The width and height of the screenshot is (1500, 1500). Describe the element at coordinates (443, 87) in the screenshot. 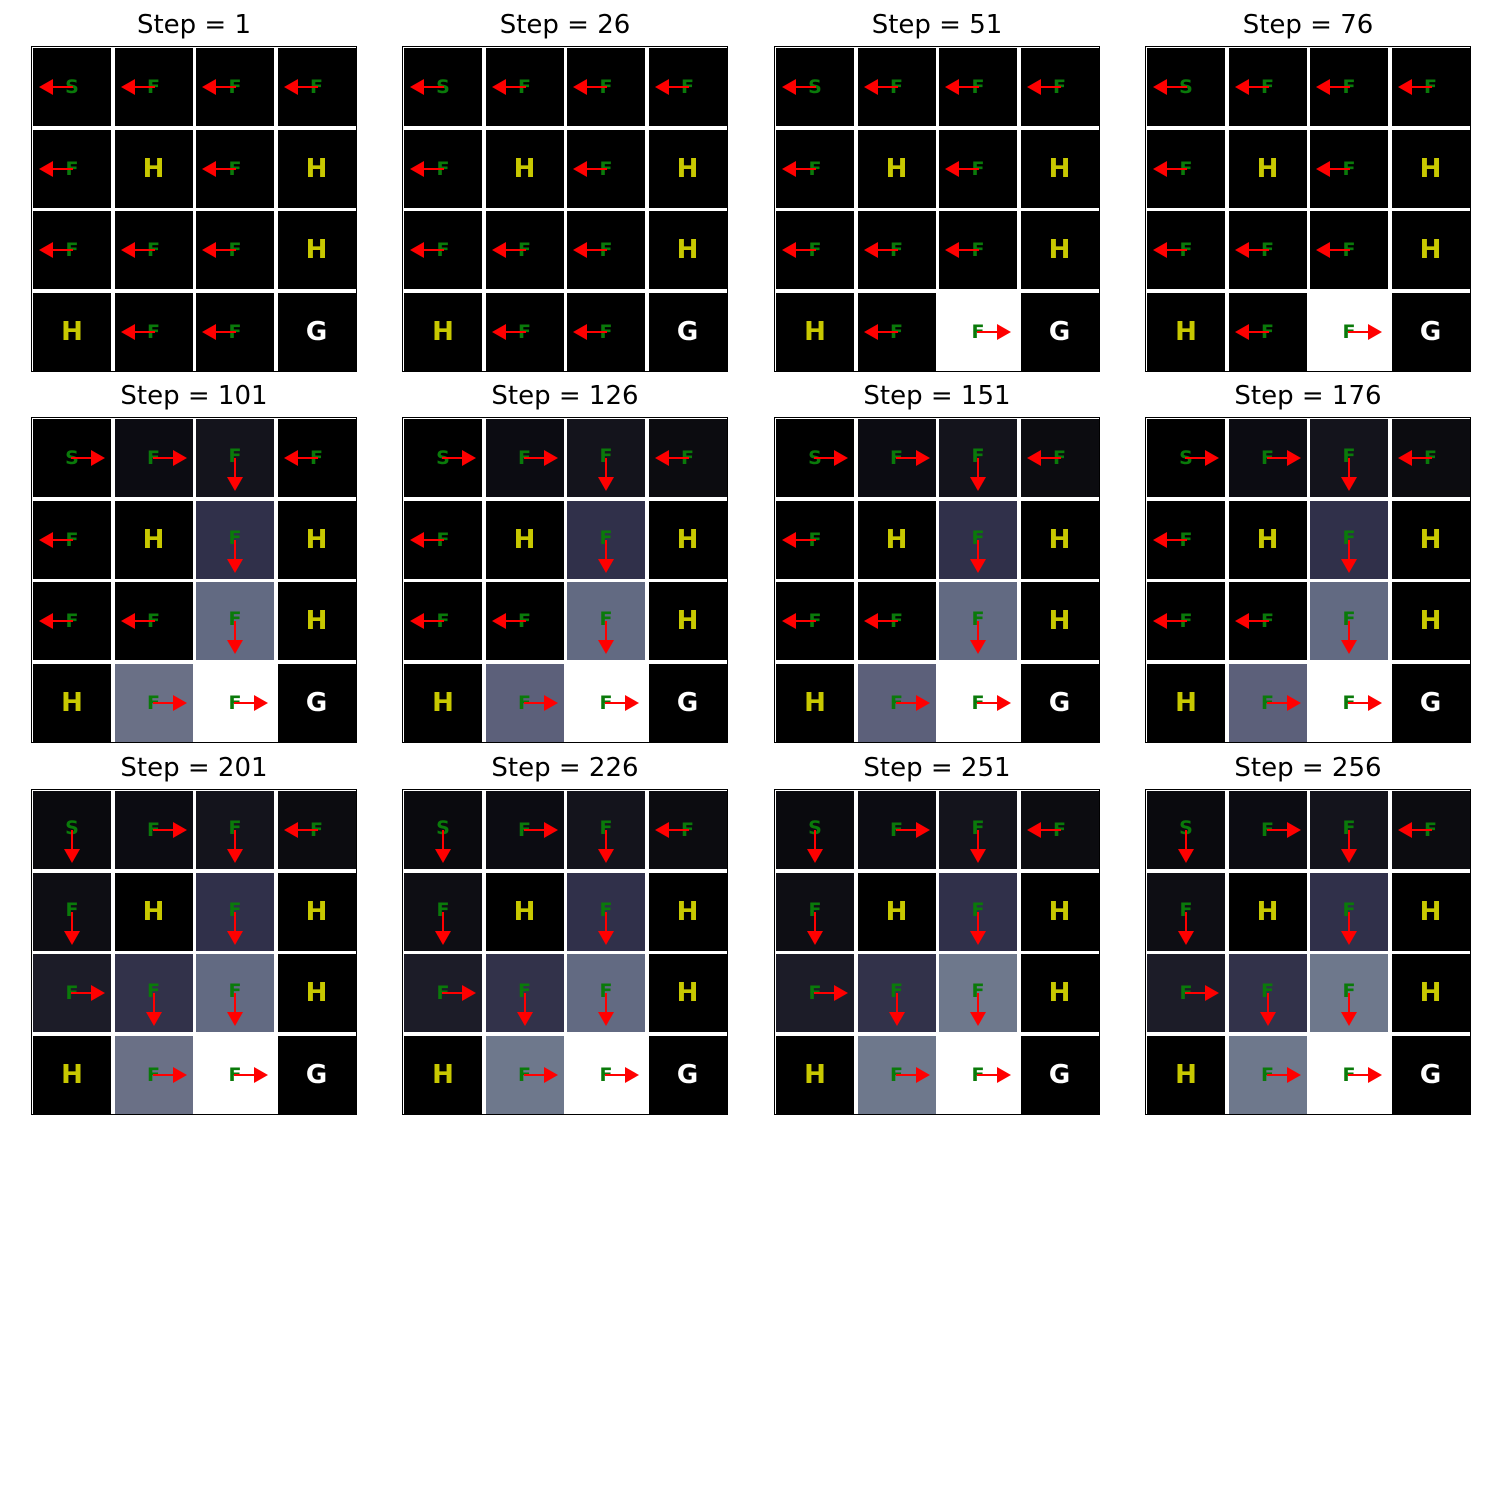

I see `grid-cell: S` at that location.